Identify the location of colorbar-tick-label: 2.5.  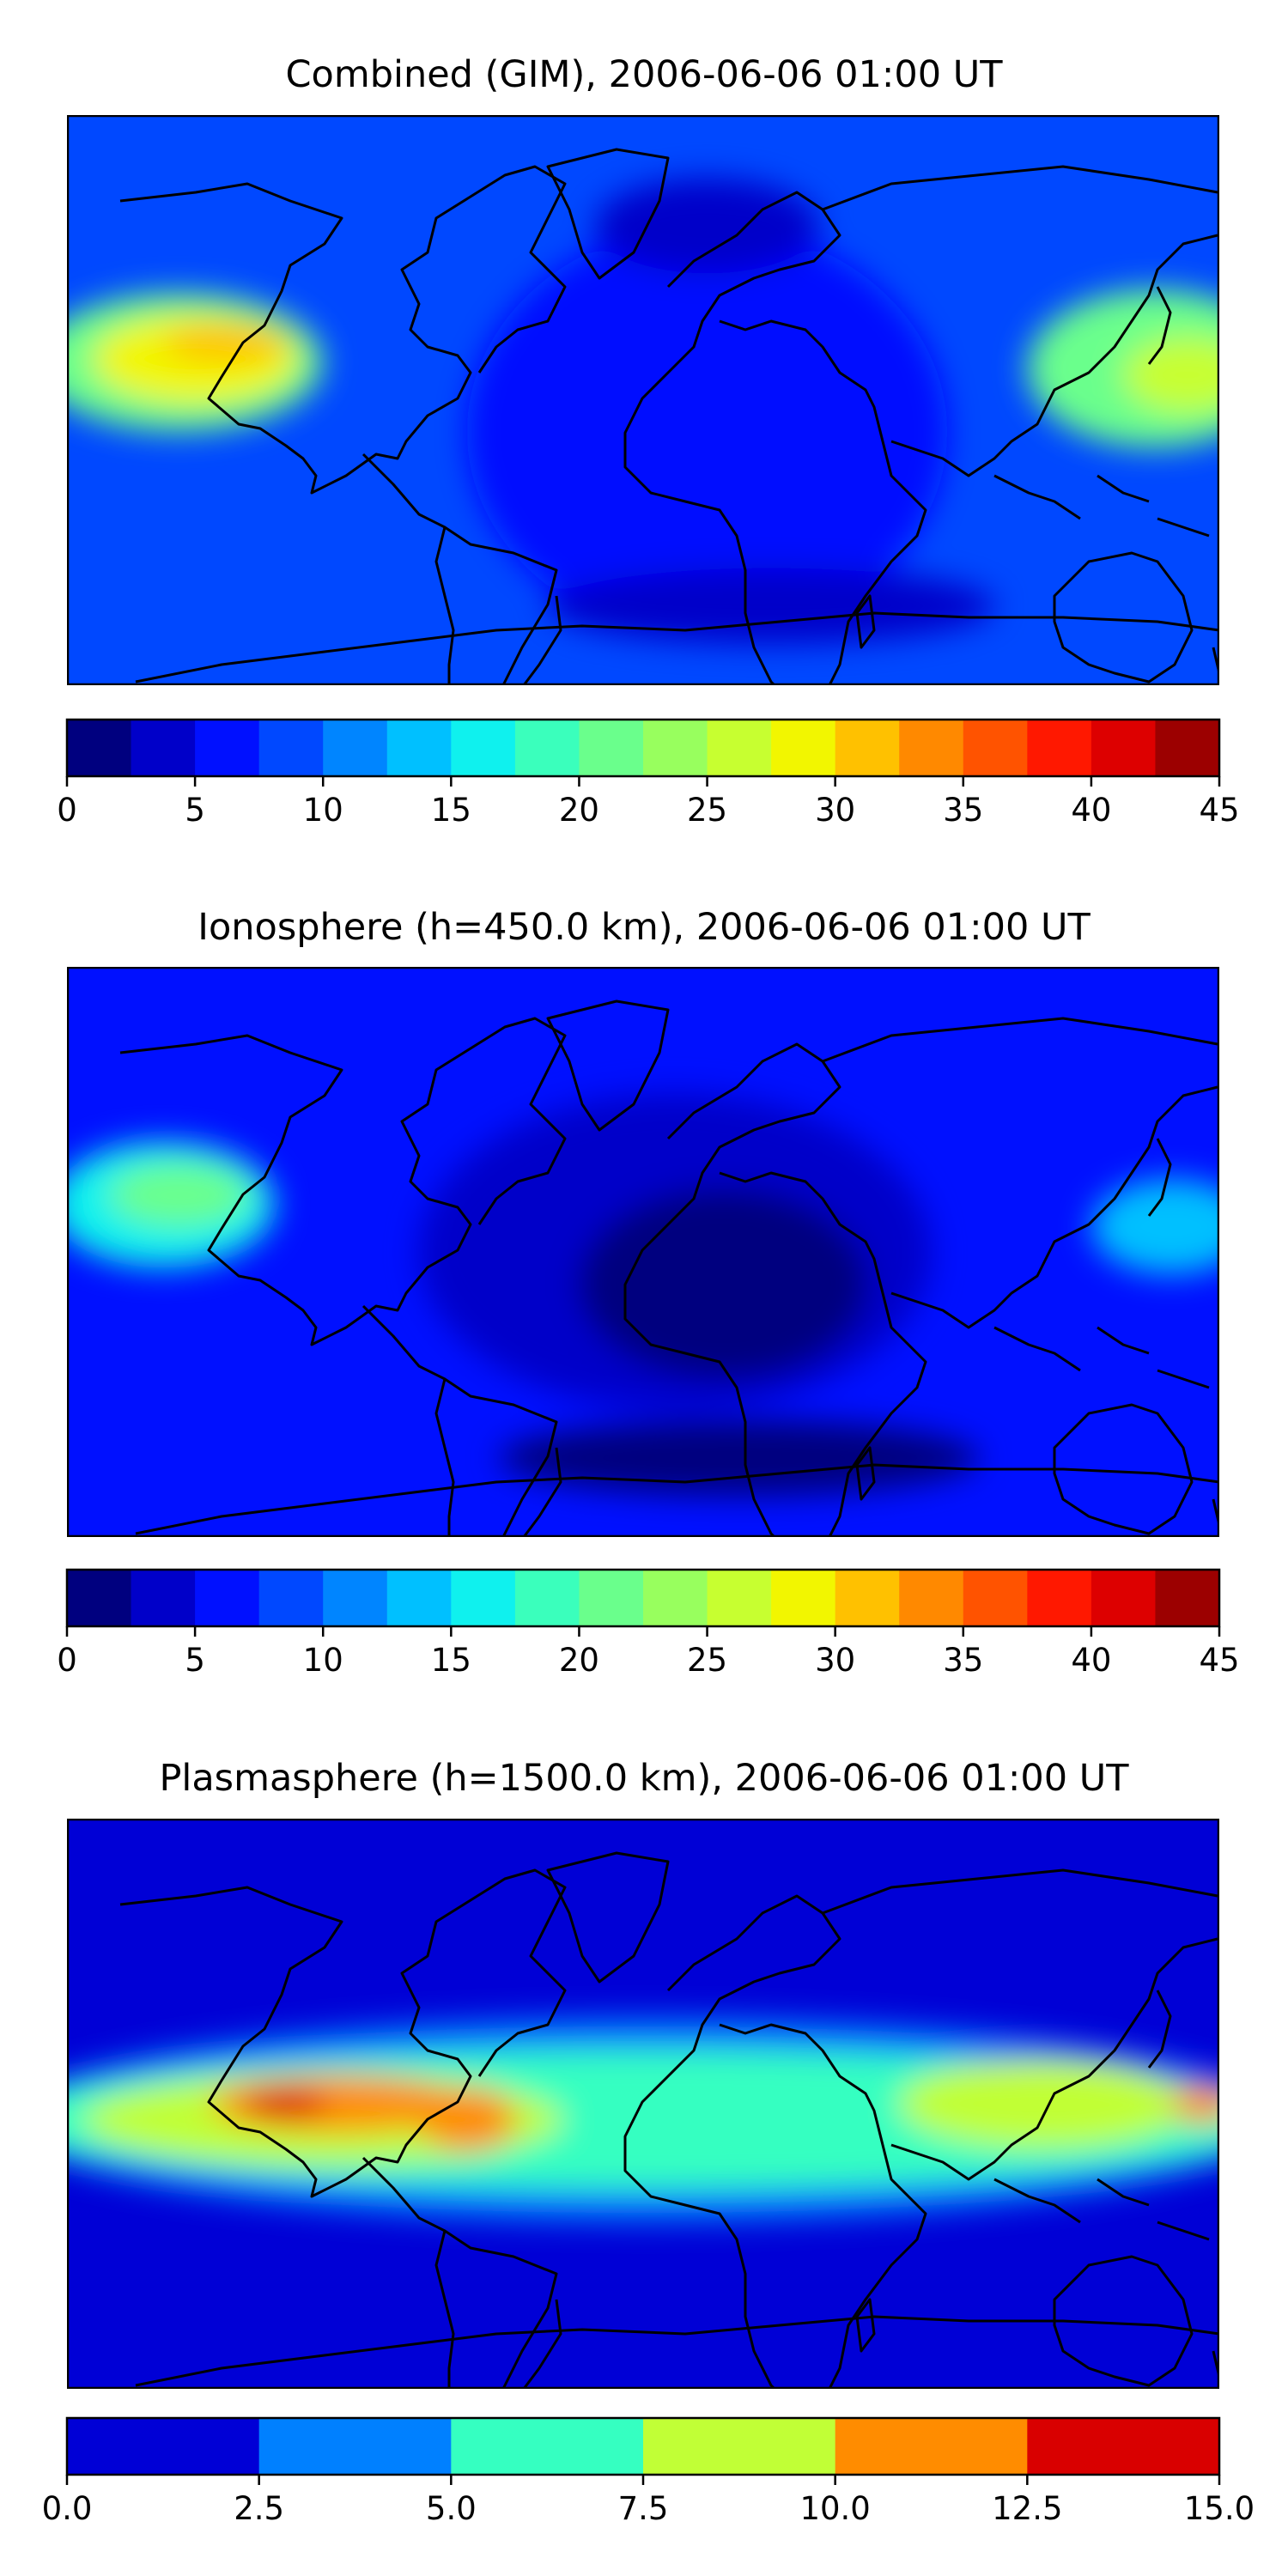
(259, 2508).